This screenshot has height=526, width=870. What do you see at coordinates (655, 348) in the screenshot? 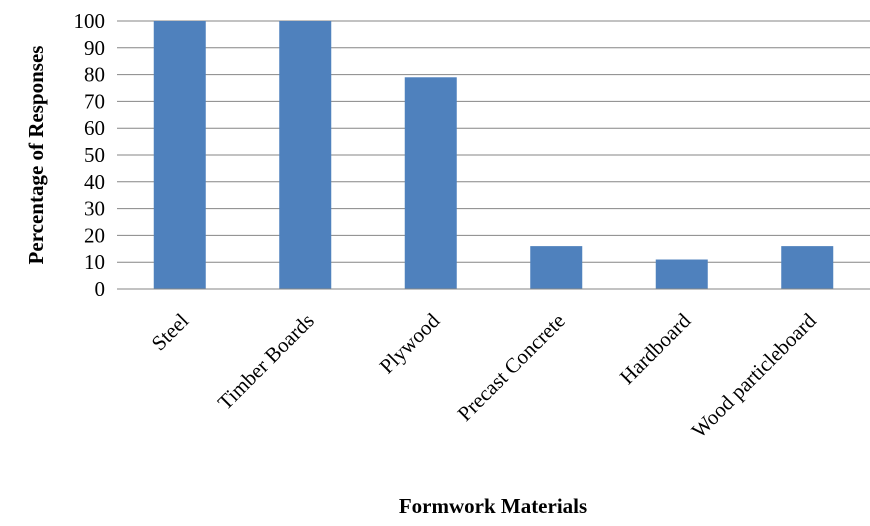
I see `x-category-label: Hardboard` at bounding box center [655, 348].